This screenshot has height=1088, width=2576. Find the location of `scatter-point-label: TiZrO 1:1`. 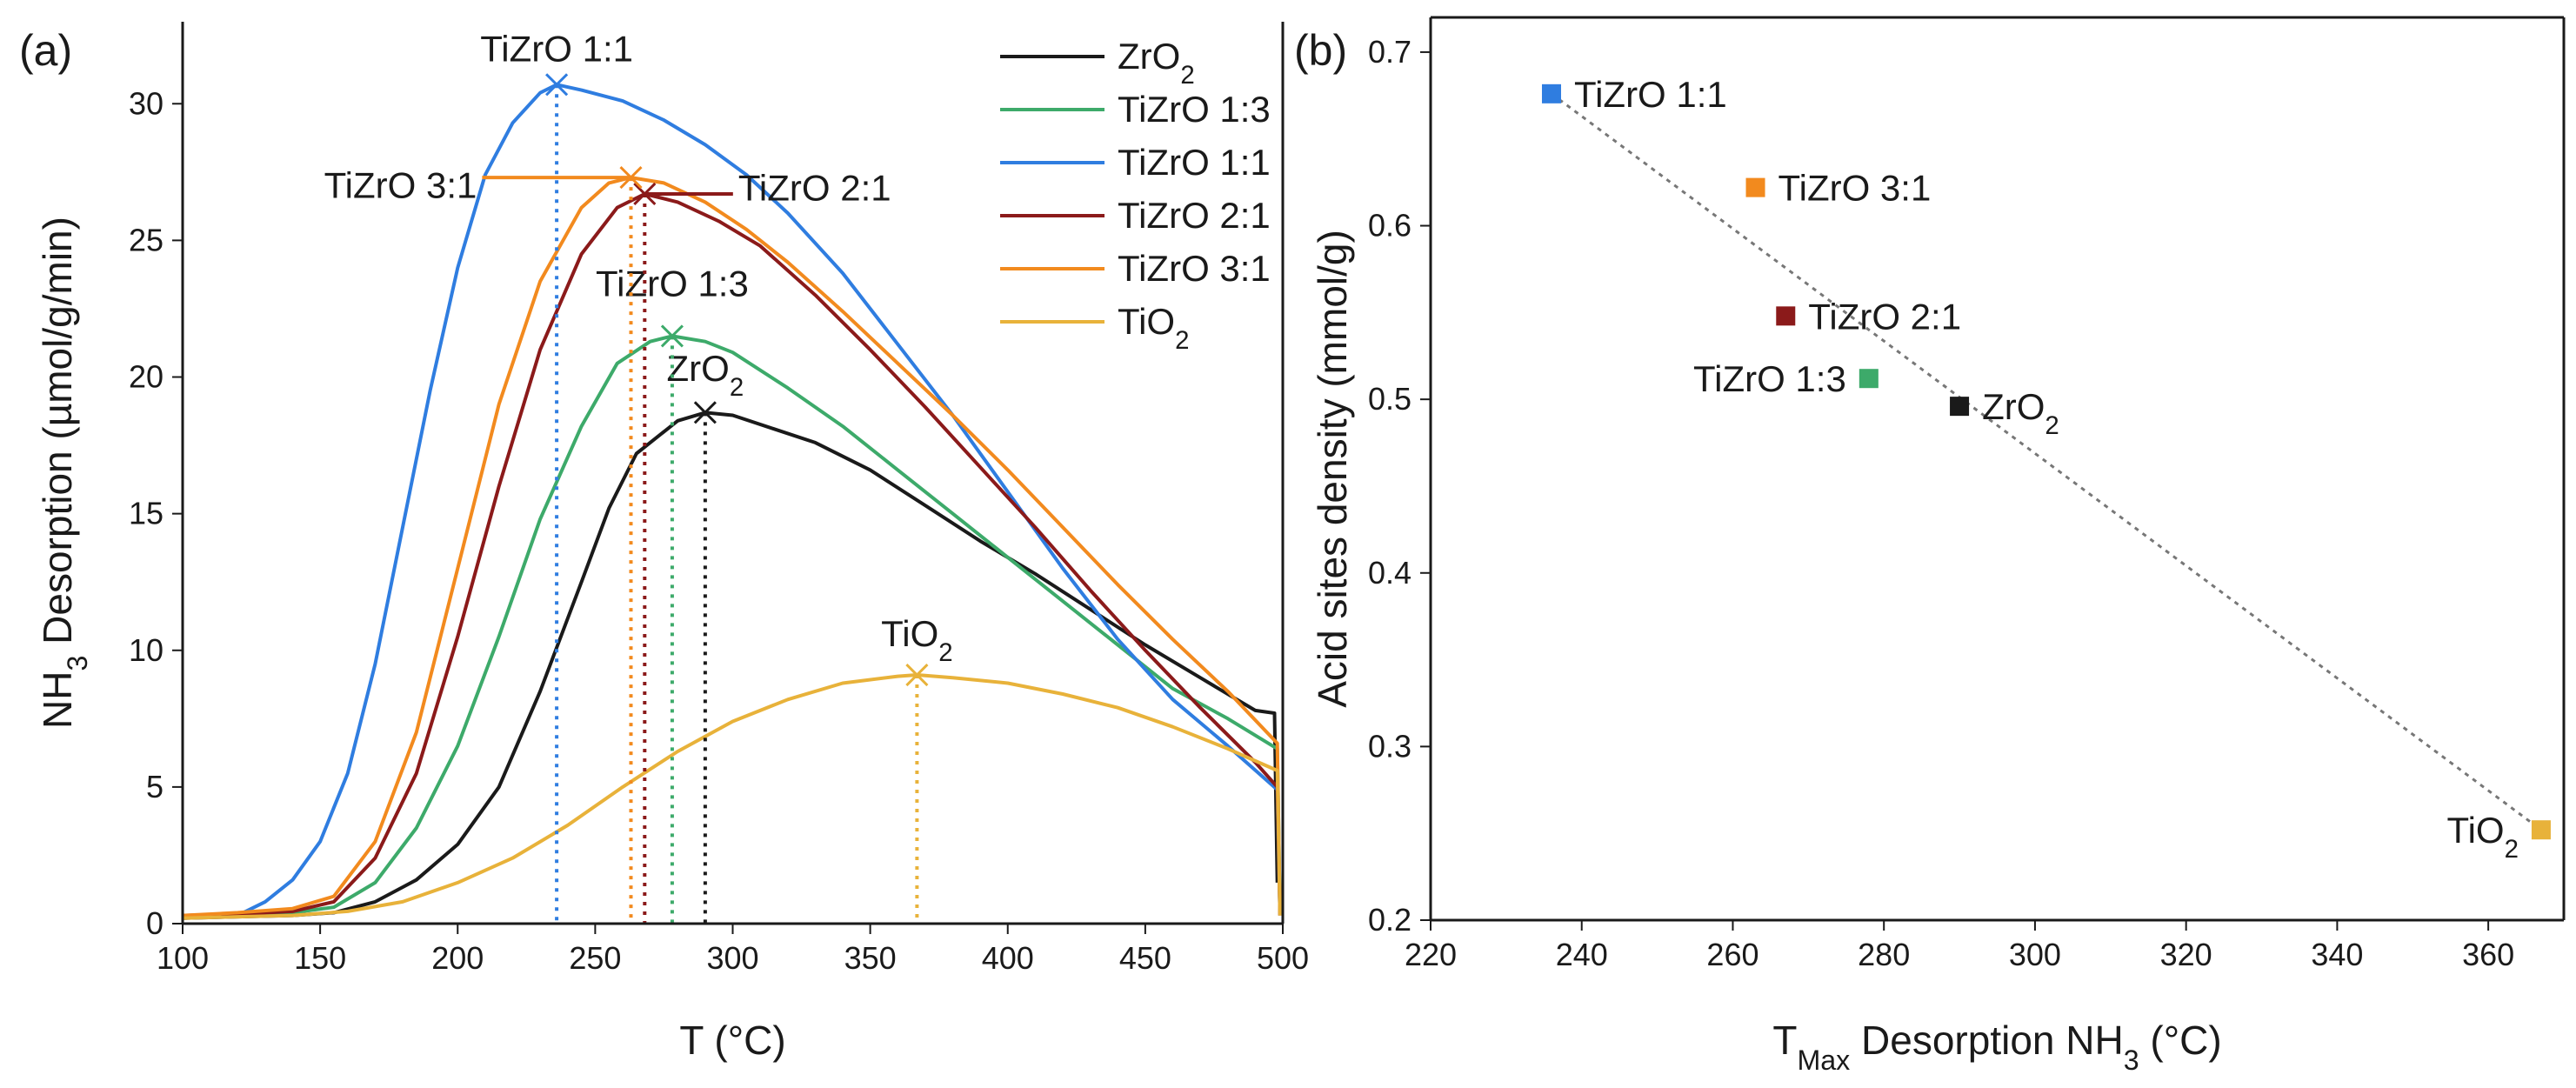

scatter-point-label: TiZrO 1:1 is located at coordinates (1651, 94).